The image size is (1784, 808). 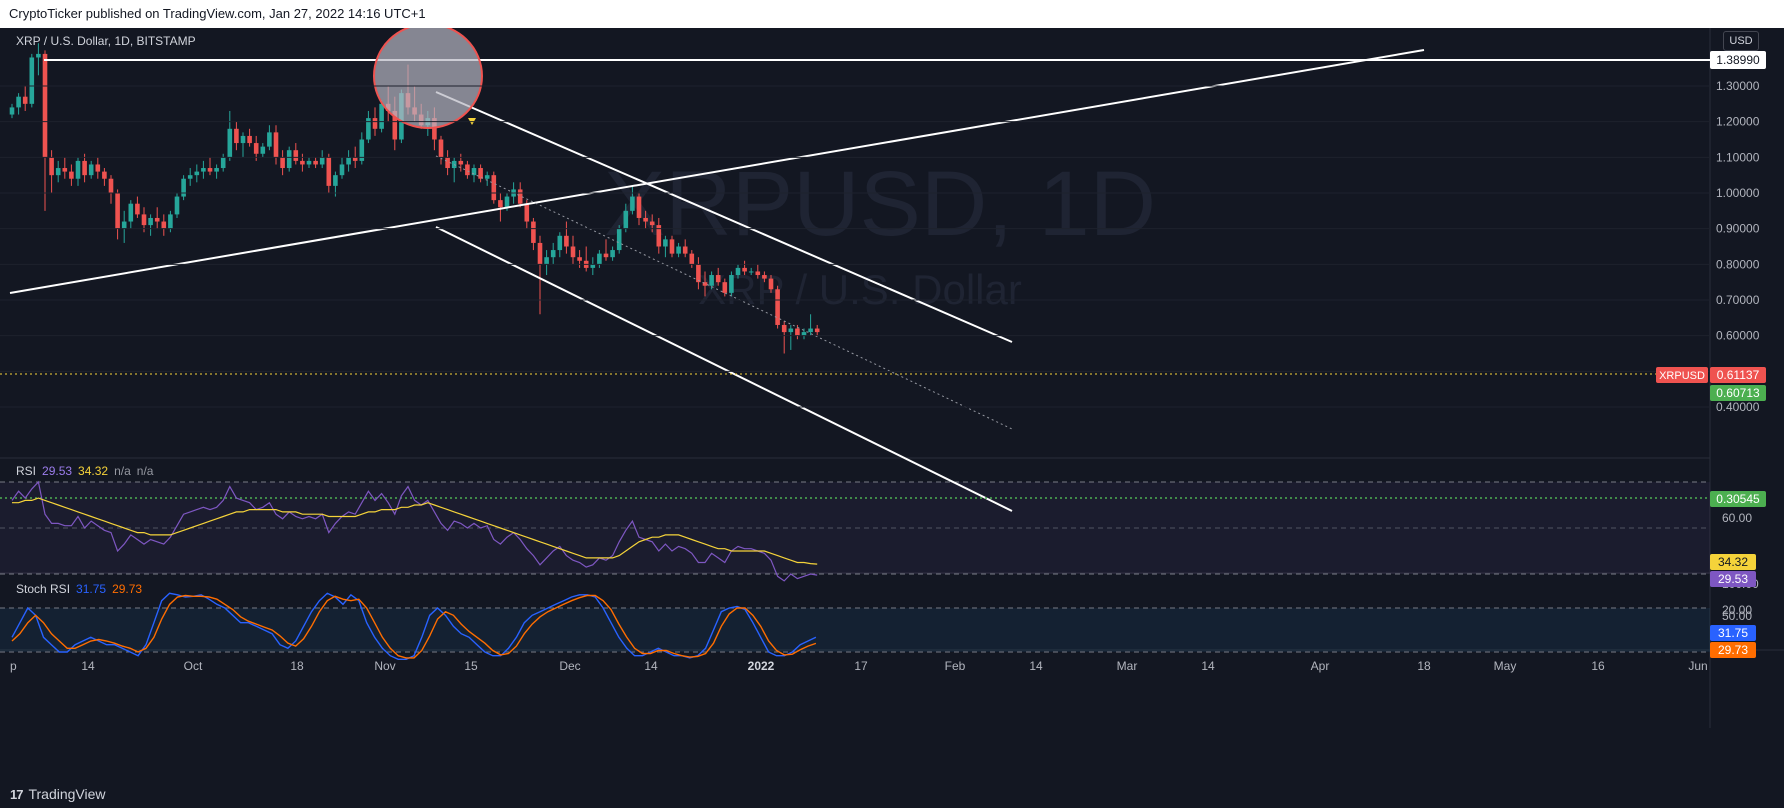 I want to click on rsi-line, so click(x=414, y=531).